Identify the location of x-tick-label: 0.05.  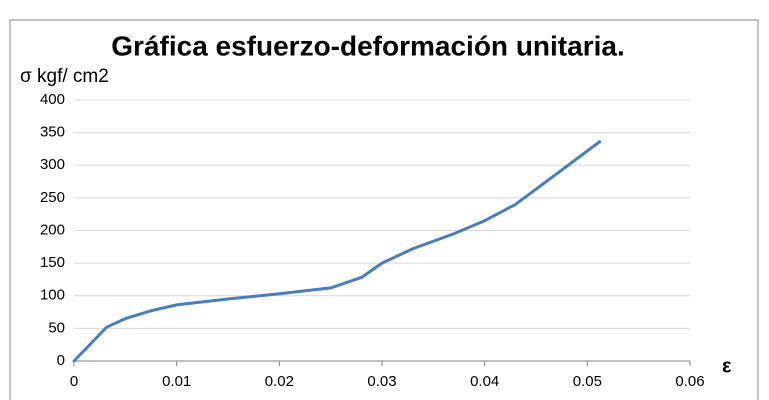
(587, 381).